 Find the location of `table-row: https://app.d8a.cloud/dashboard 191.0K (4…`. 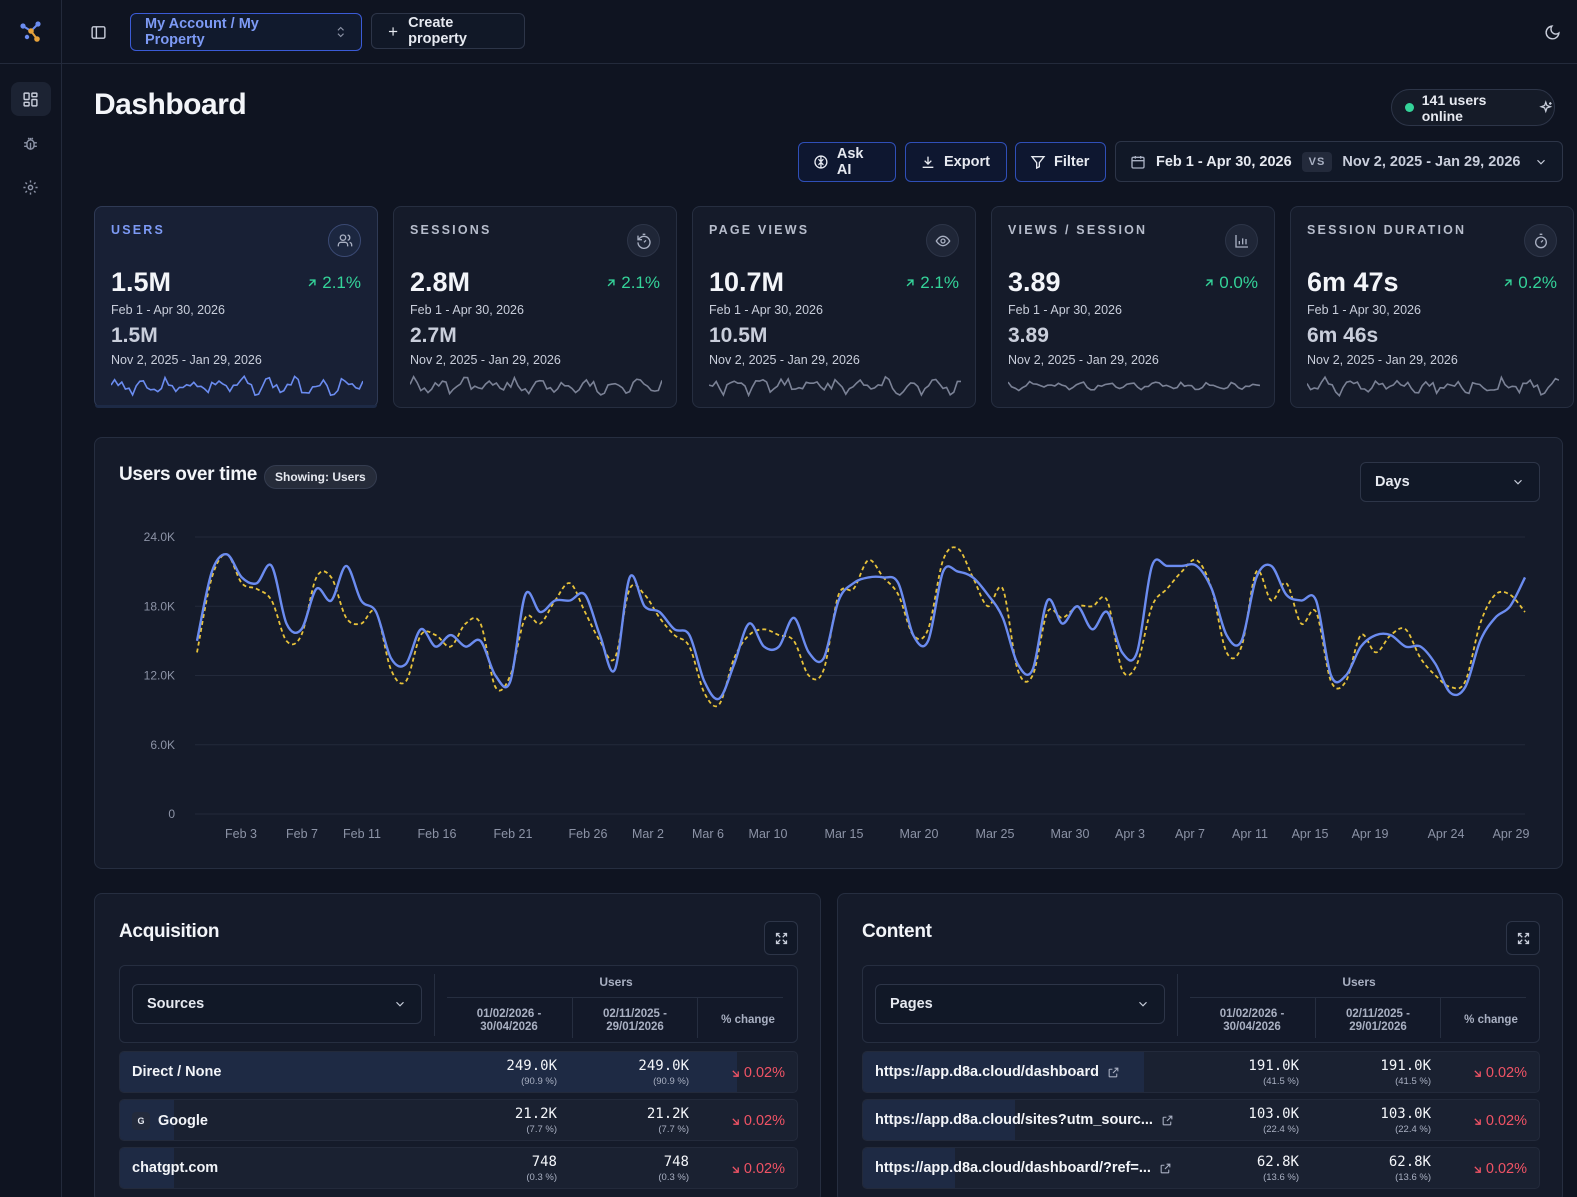

table-row: https://app.d8a.cloud/dashboard 191.0K (4… is located at coordinates (1201, 1072).